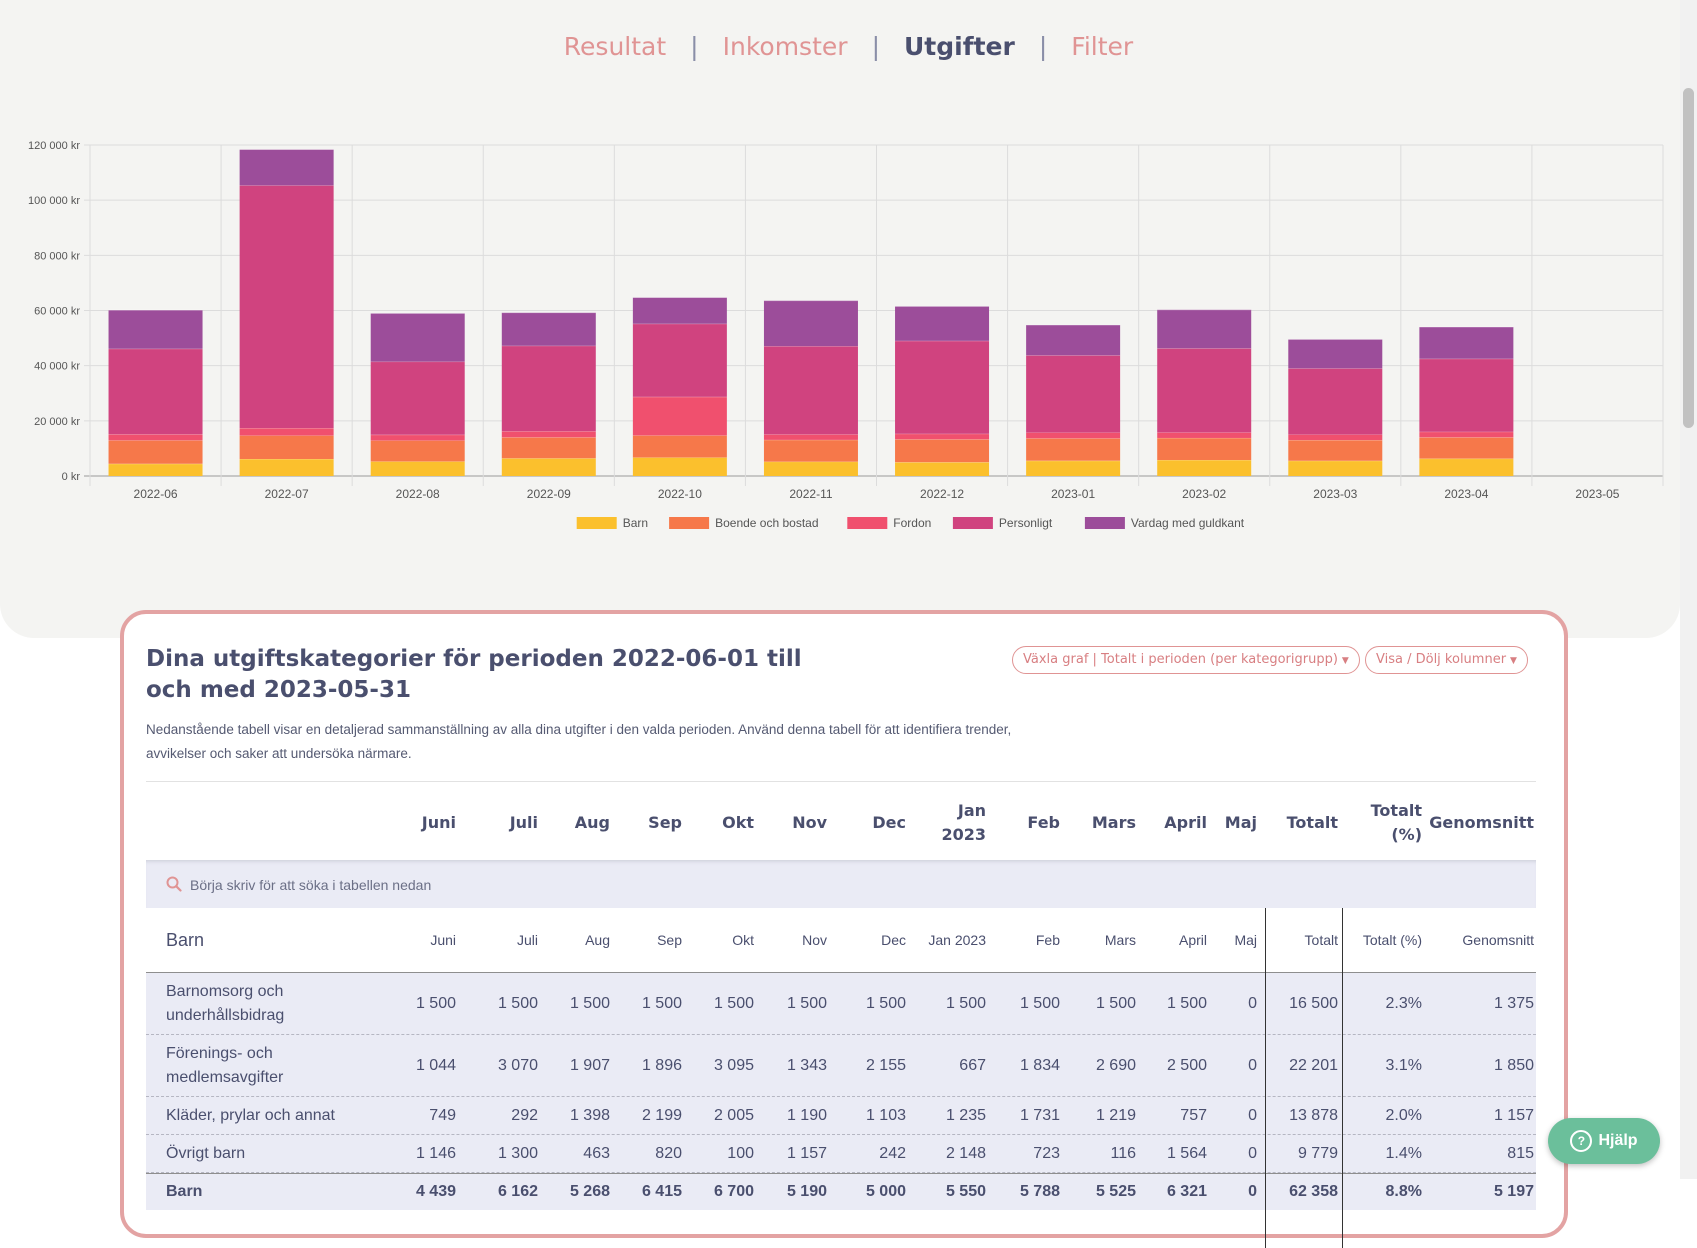  What do you see at coordinates (1039, 1191) in the screenshot?
I see `table-cell: 5 788` at bounding box center [1039, 1191].